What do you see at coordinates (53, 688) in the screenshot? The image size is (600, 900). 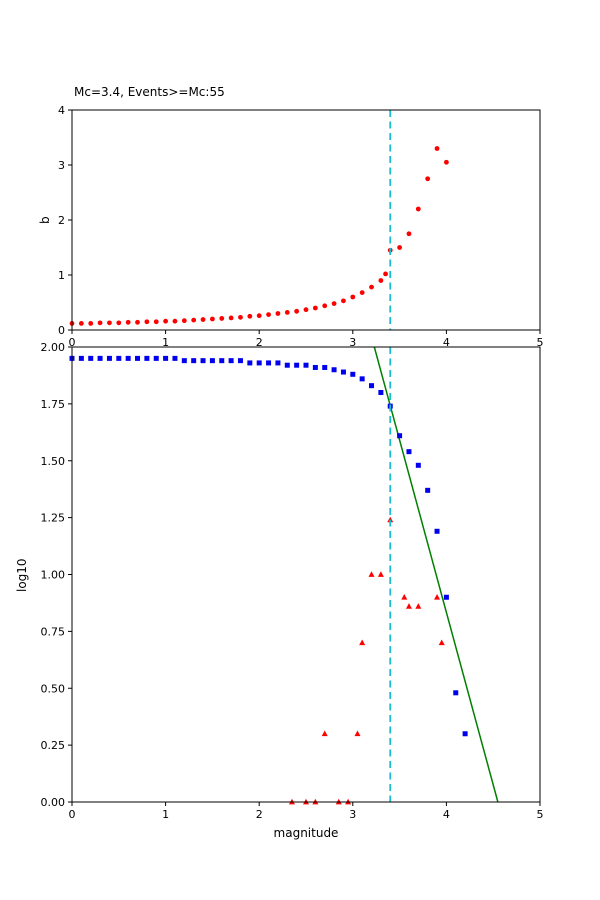 I see `y-tick-label: 0.50` at bounding box center [53, 688].